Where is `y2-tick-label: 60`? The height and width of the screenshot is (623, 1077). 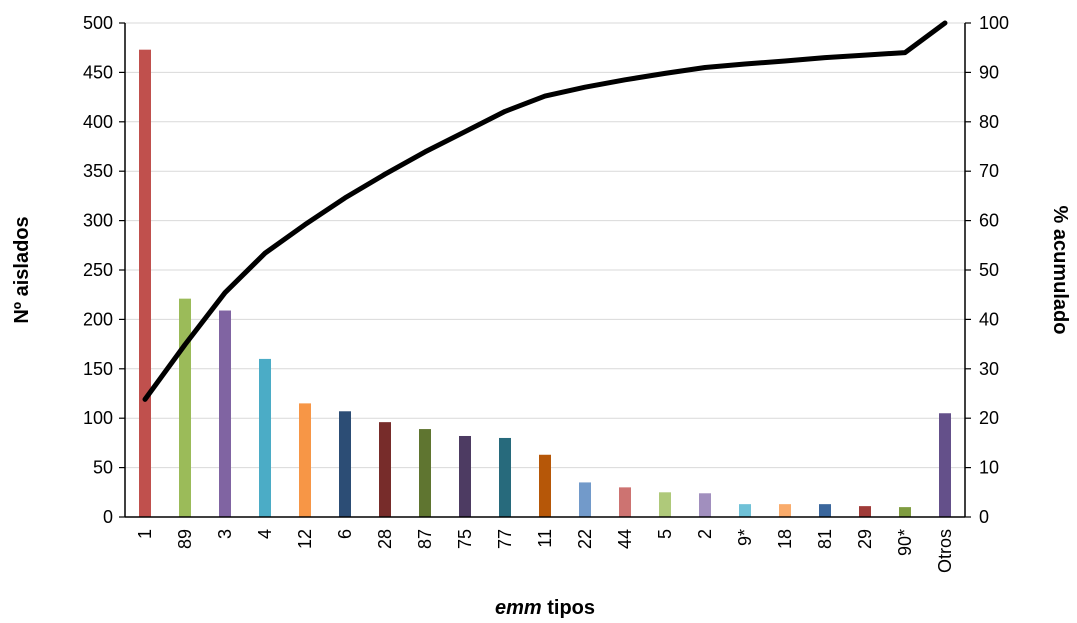
y2-tick-label: 60 is located at coordinates (989, 221).